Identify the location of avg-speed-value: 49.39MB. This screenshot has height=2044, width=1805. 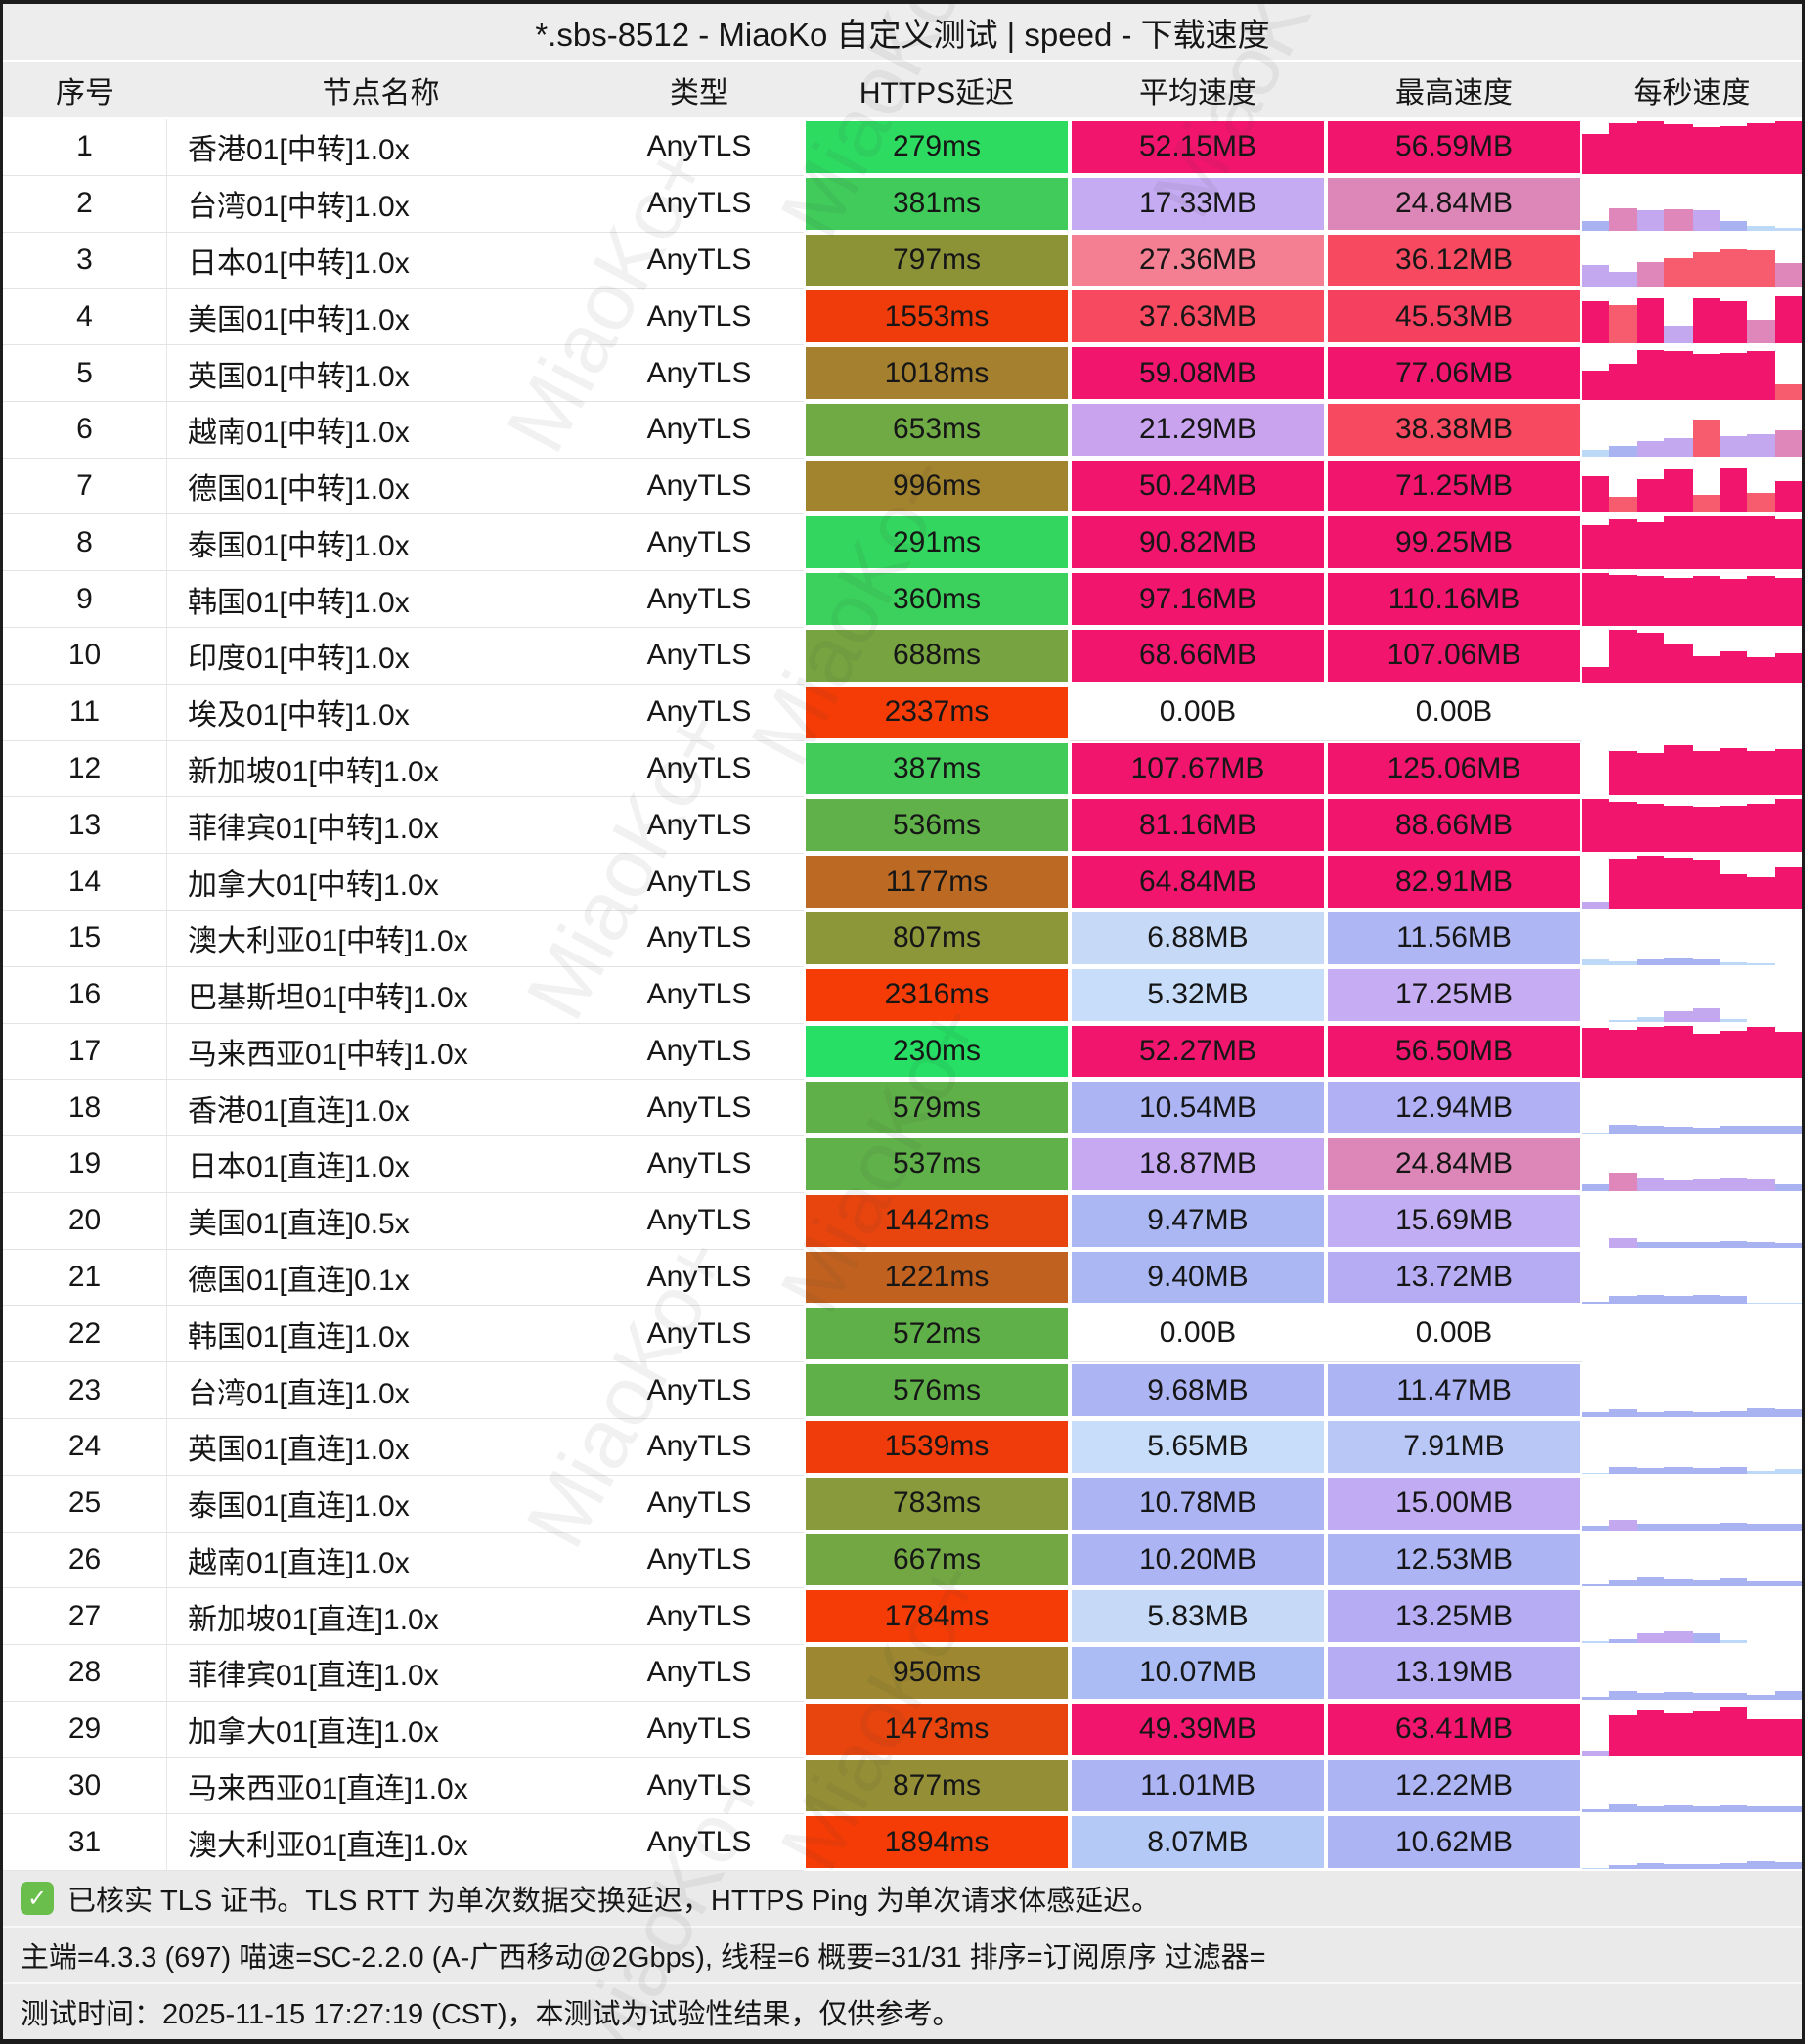
(1198, 1729).